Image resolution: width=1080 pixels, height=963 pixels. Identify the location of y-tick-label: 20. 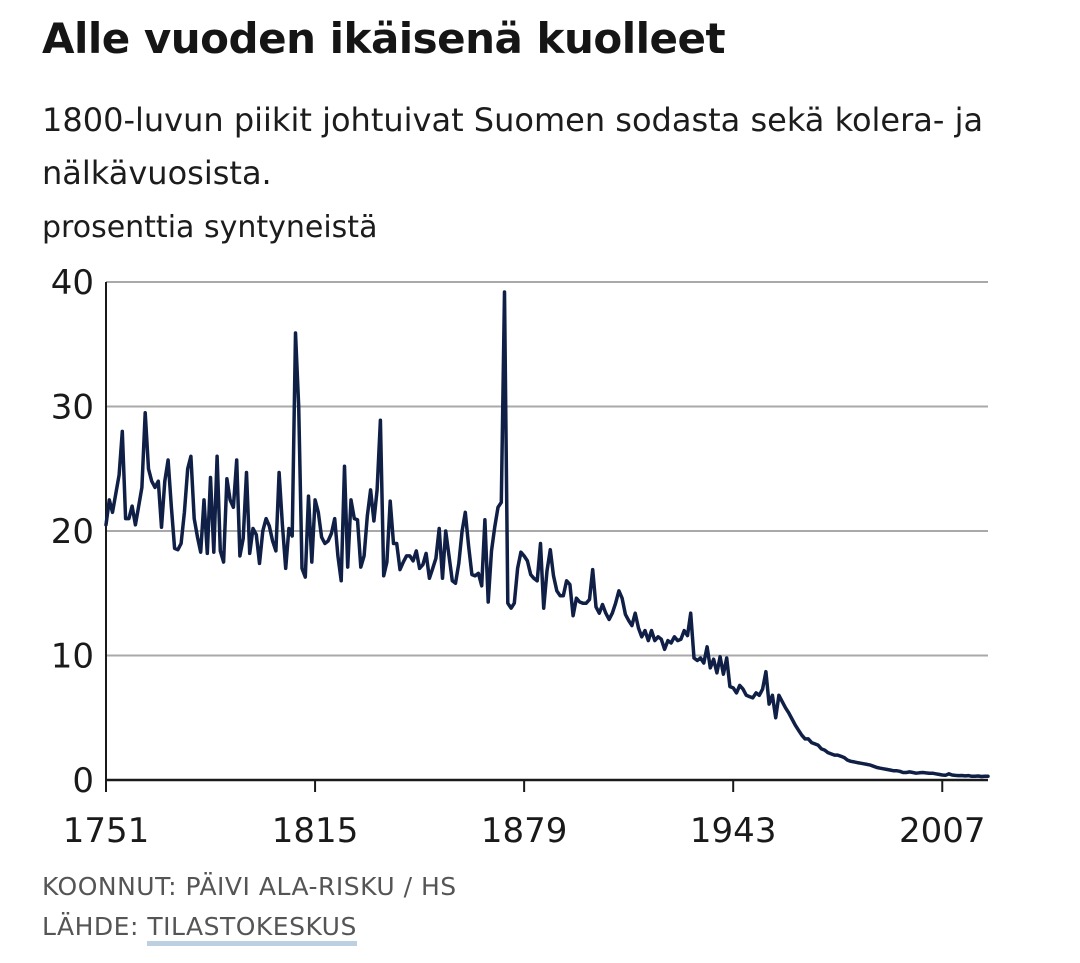
(72, 532).